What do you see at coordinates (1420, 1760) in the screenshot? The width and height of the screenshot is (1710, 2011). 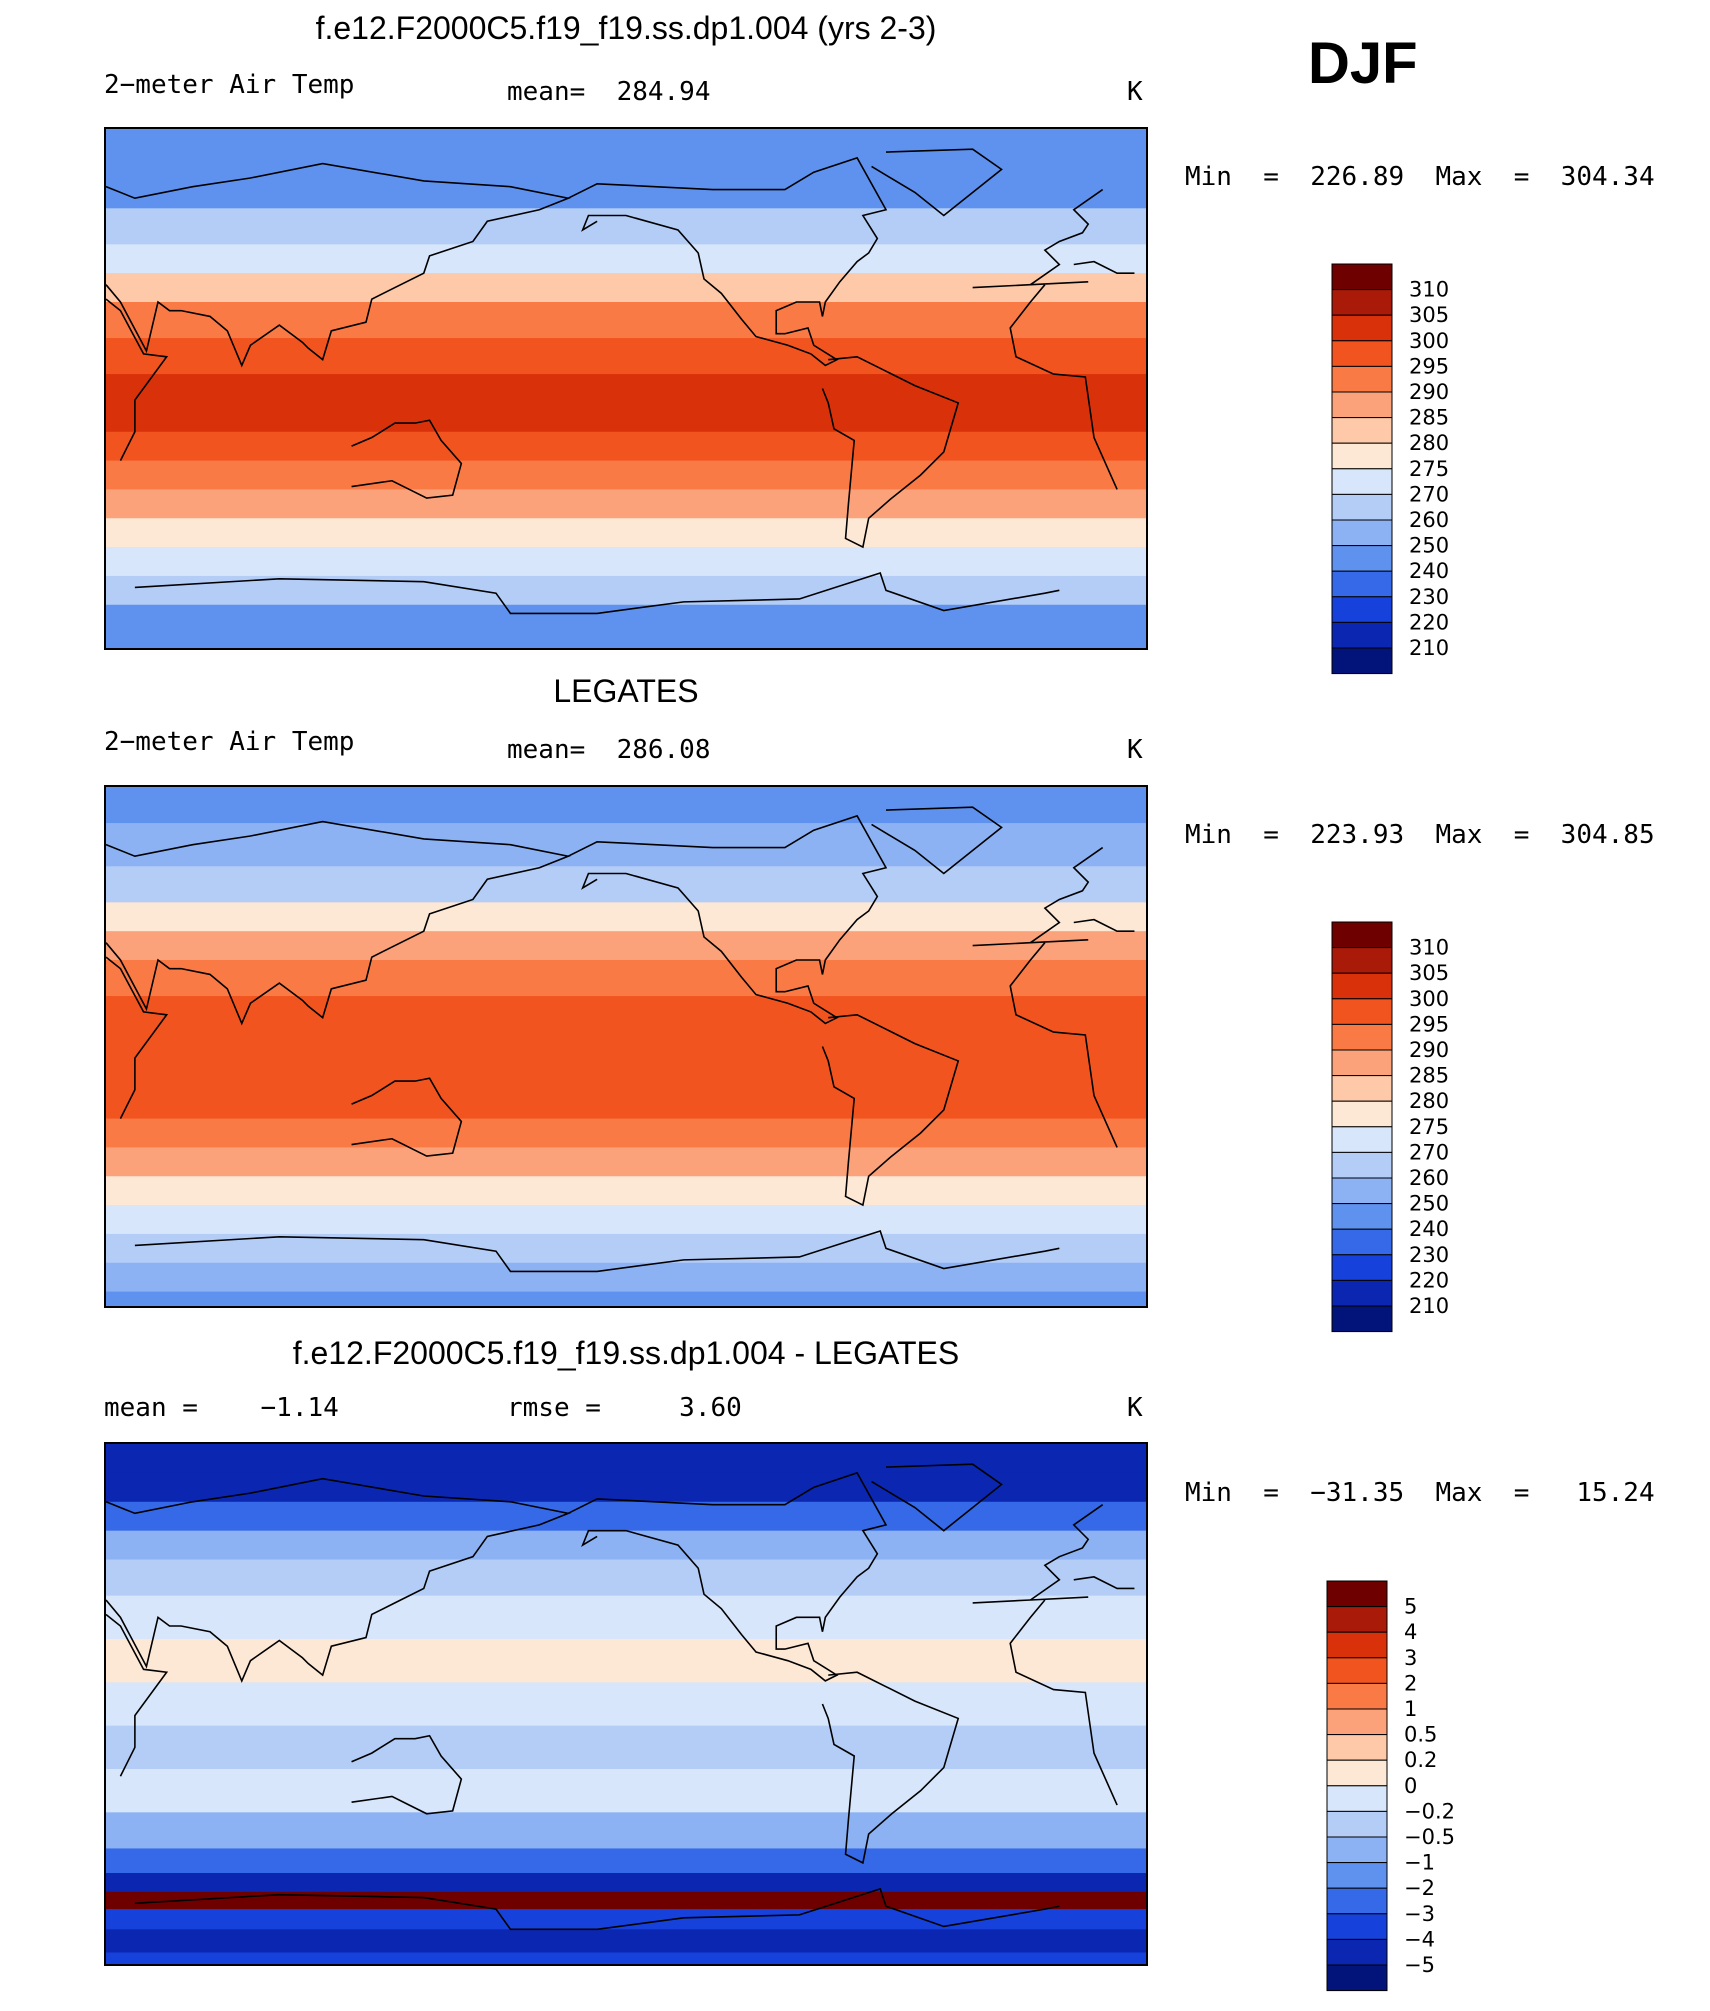 I see `colorbar-label: 0.2` at bounding box center [1420, 1760].